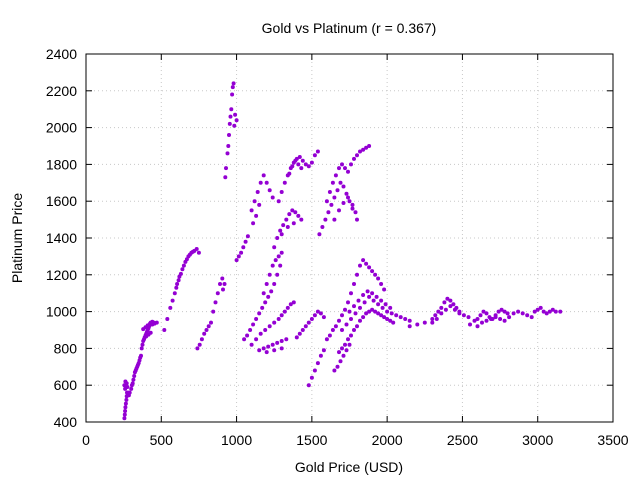  What do you see at coordinates (61, 164) in the screenshot?
I see `y-tick-label: 1800` at bounding box center [61, 164].